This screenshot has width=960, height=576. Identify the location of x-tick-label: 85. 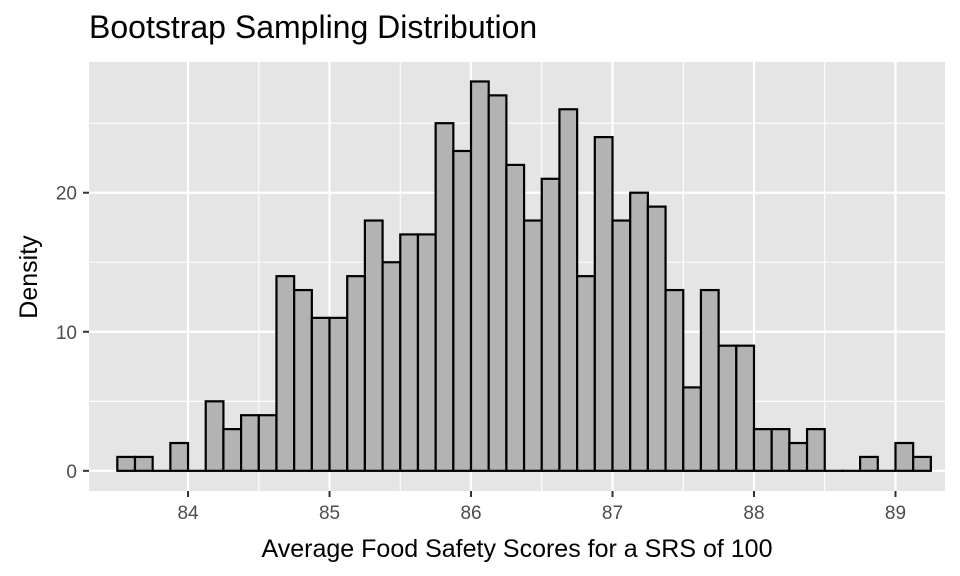
(329, 513).